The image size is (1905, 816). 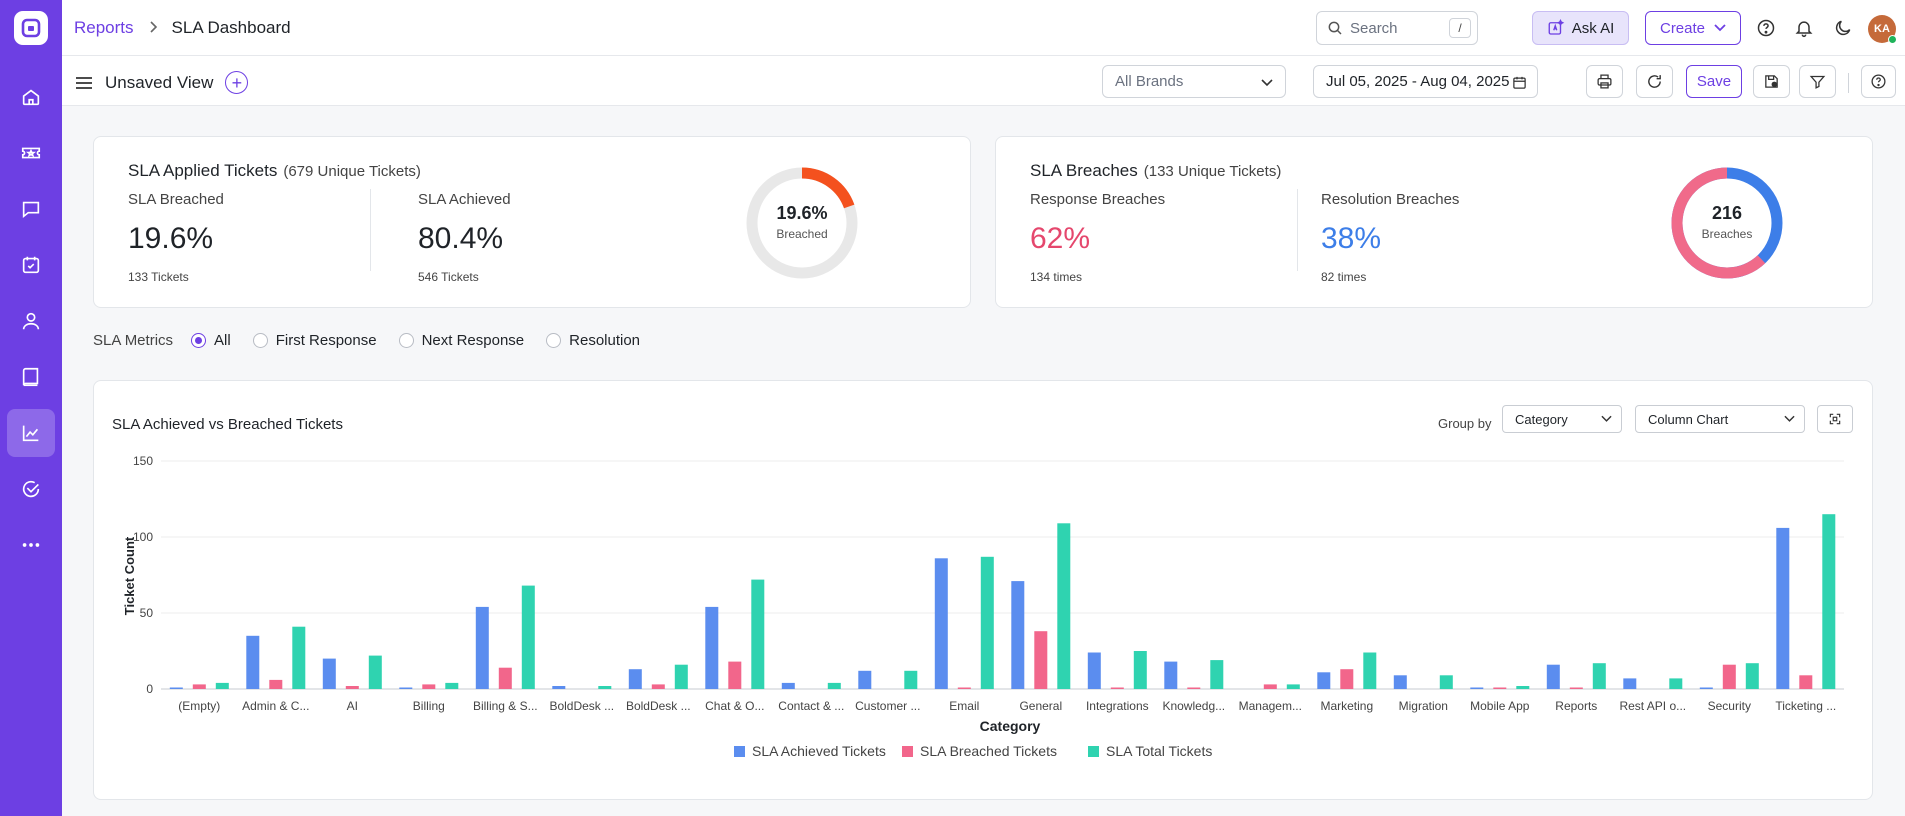 I want to click on print-button, so click(x=1604, y=81).